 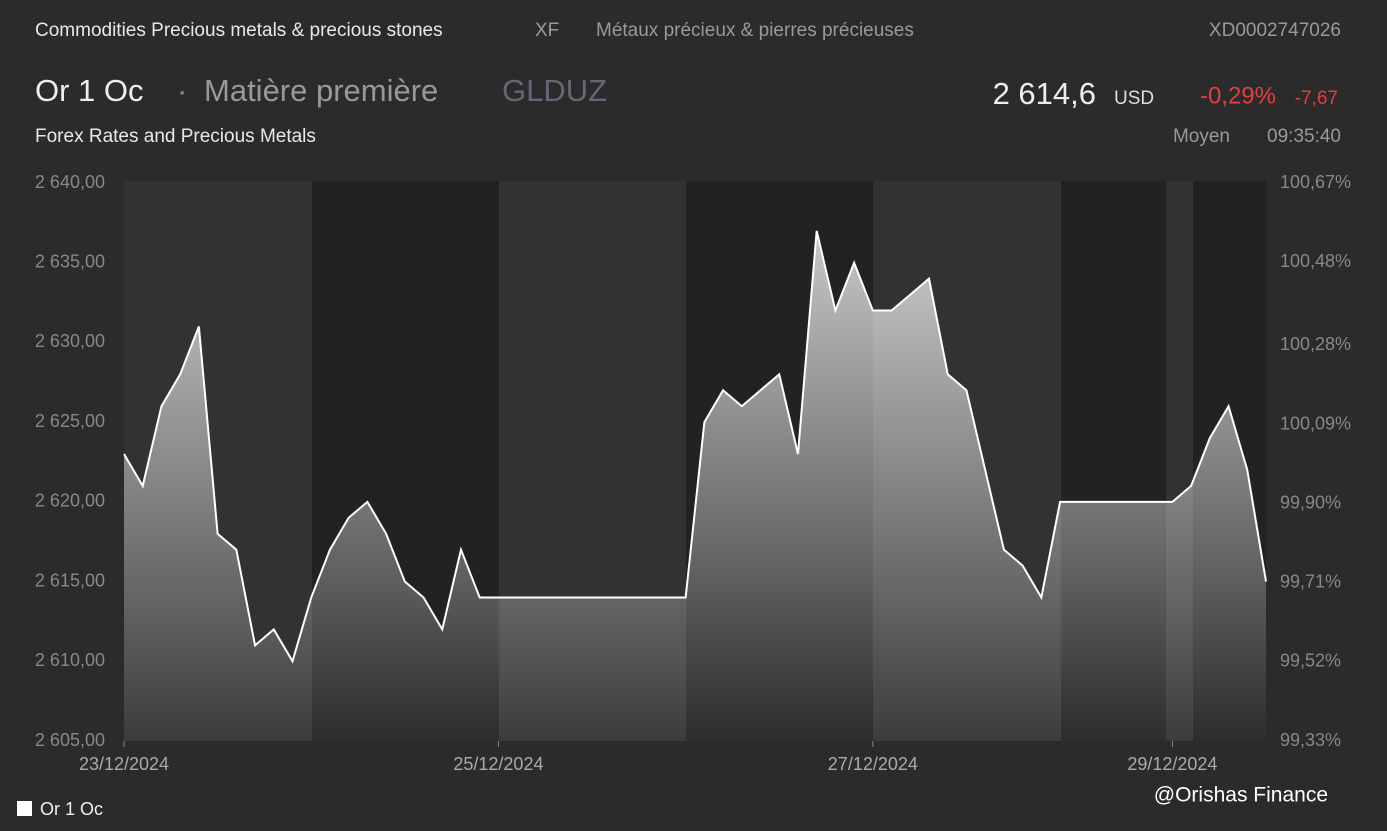 What do you see at coordinates (70, 740) in the screenshot?
I see `y-tick-label: 2 605,00` at bounding box center [70, 740].